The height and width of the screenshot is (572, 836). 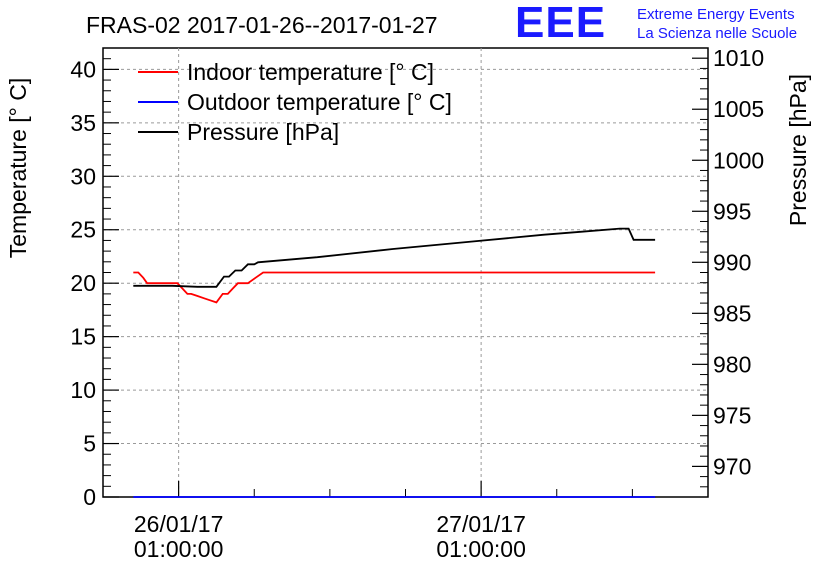 I want to click on eee-logo-line1: Extreme Energy Events, so click(x=716, y=14).